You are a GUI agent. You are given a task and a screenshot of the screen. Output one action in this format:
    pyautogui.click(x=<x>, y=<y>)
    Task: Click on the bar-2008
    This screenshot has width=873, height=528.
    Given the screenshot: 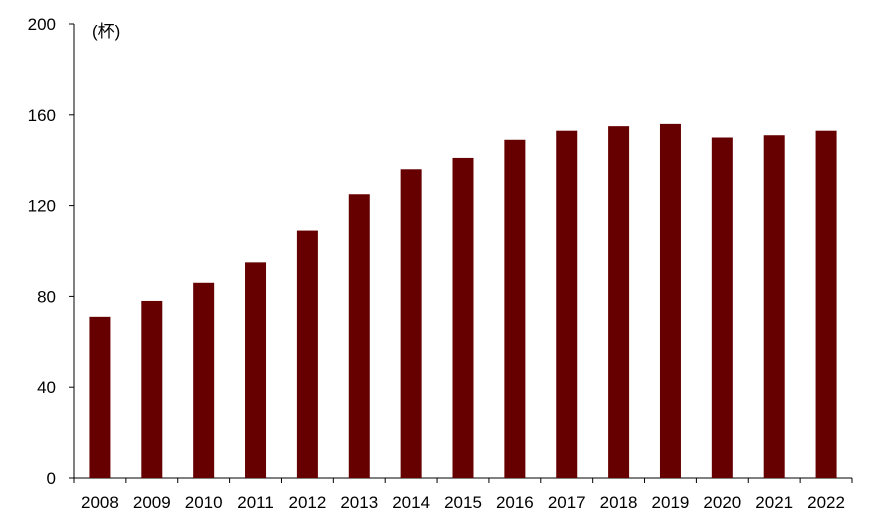 What is the action you would take?
    pyautogui.click(x=100, y=397)
    